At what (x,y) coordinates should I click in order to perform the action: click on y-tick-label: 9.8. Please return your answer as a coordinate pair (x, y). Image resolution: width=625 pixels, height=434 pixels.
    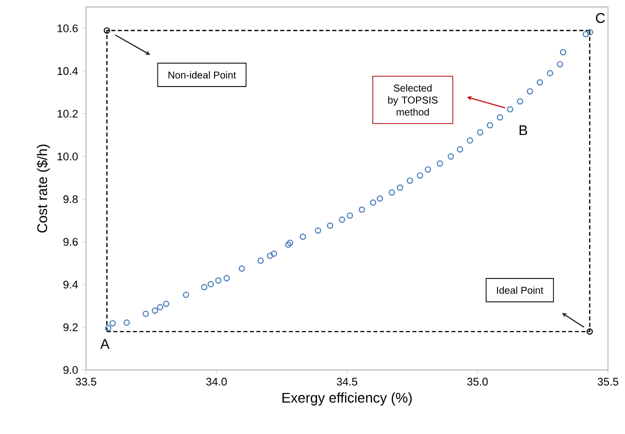
    Looking at the image, I should click on (70, 199).